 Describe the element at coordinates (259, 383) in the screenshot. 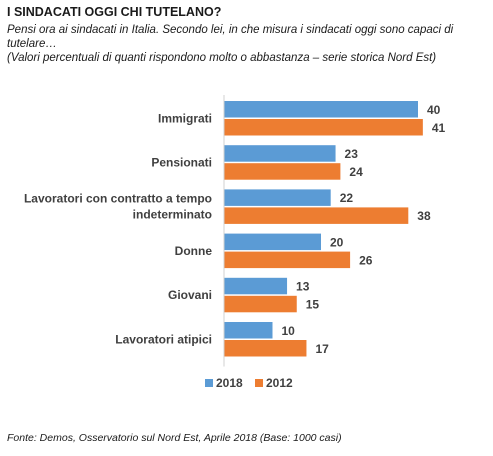

I see `legend-swatch-2012` at that location.